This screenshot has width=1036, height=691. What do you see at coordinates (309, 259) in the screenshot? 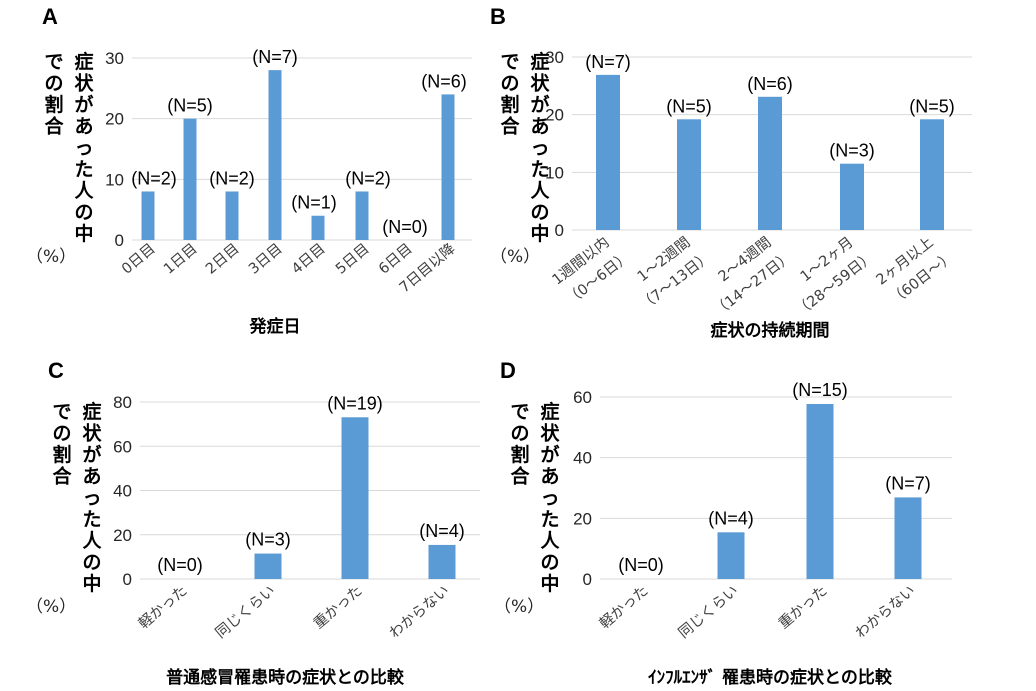
I see `x-category-label: 4日目` at bounding box center [309, 259].